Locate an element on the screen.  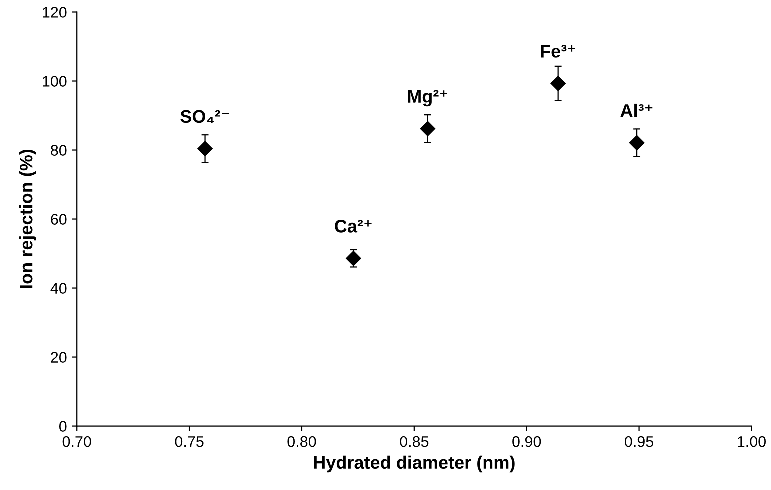
x-tick-label: 0.95 is located at coordinates (639, 442).